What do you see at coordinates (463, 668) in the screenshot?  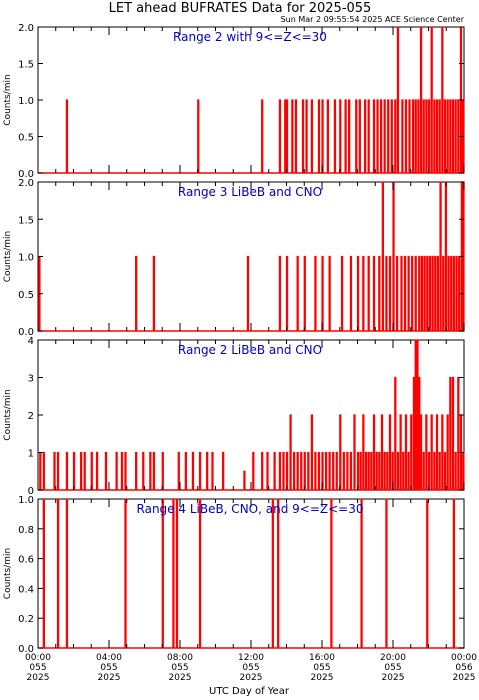 I see `x-tick-label: 056` at bounding box center [463, 668].